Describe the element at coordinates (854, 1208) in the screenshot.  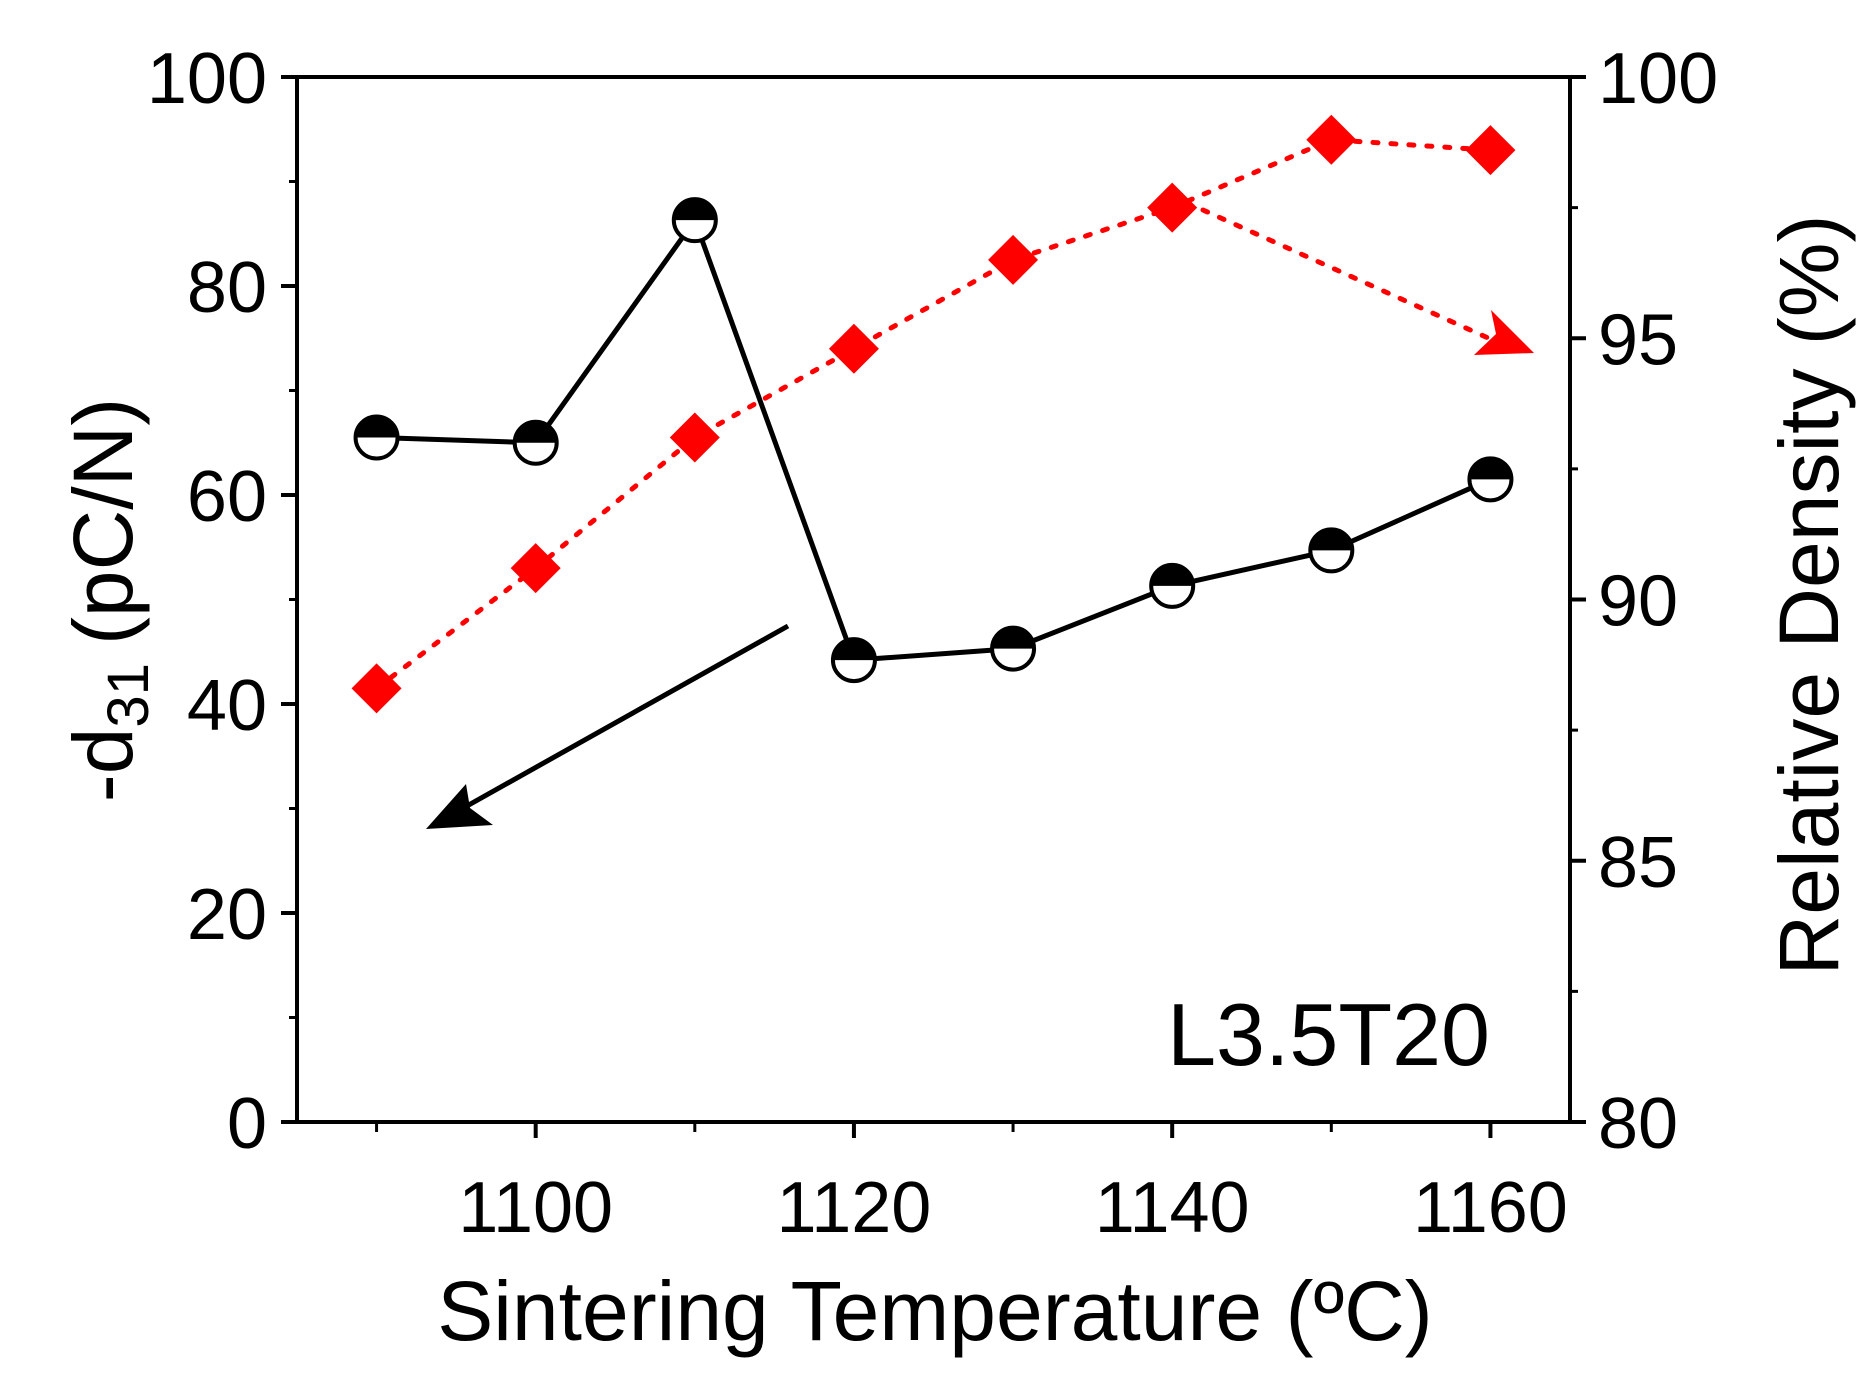
I see `x-tick-label: 1120` at that location.